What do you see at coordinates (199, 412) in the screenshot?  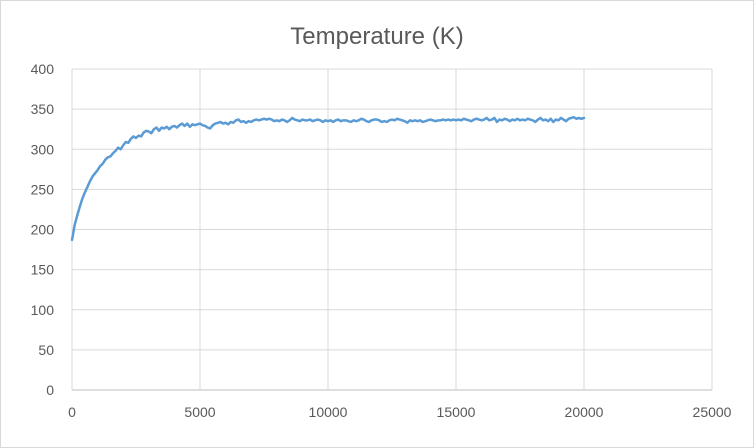 I see `x-tick-label: 5000` at bounding box center [199, 412].